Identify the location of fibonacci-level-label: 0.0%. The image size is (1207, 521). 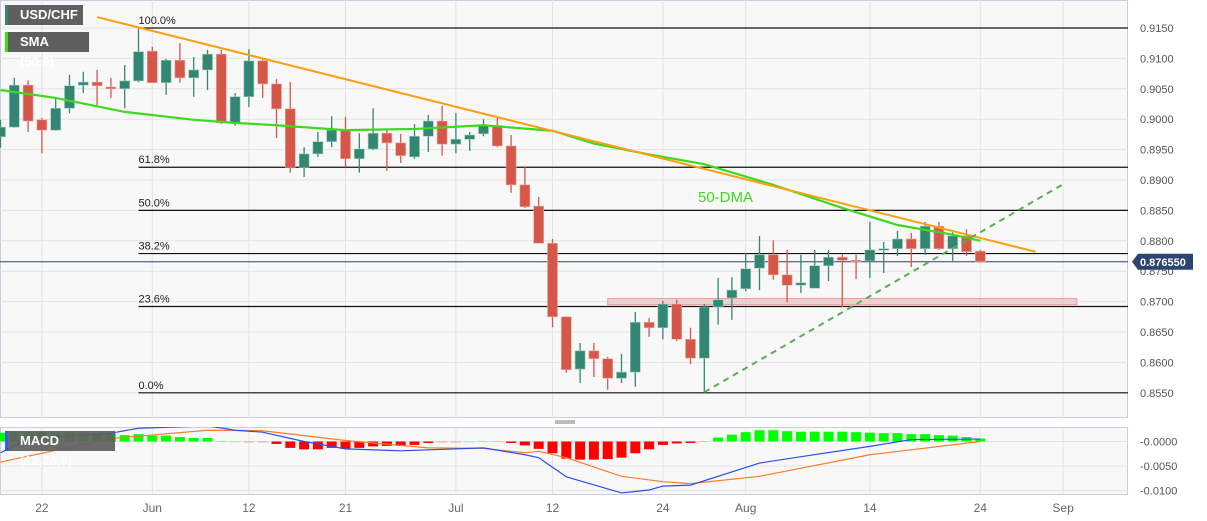
(151, 386).